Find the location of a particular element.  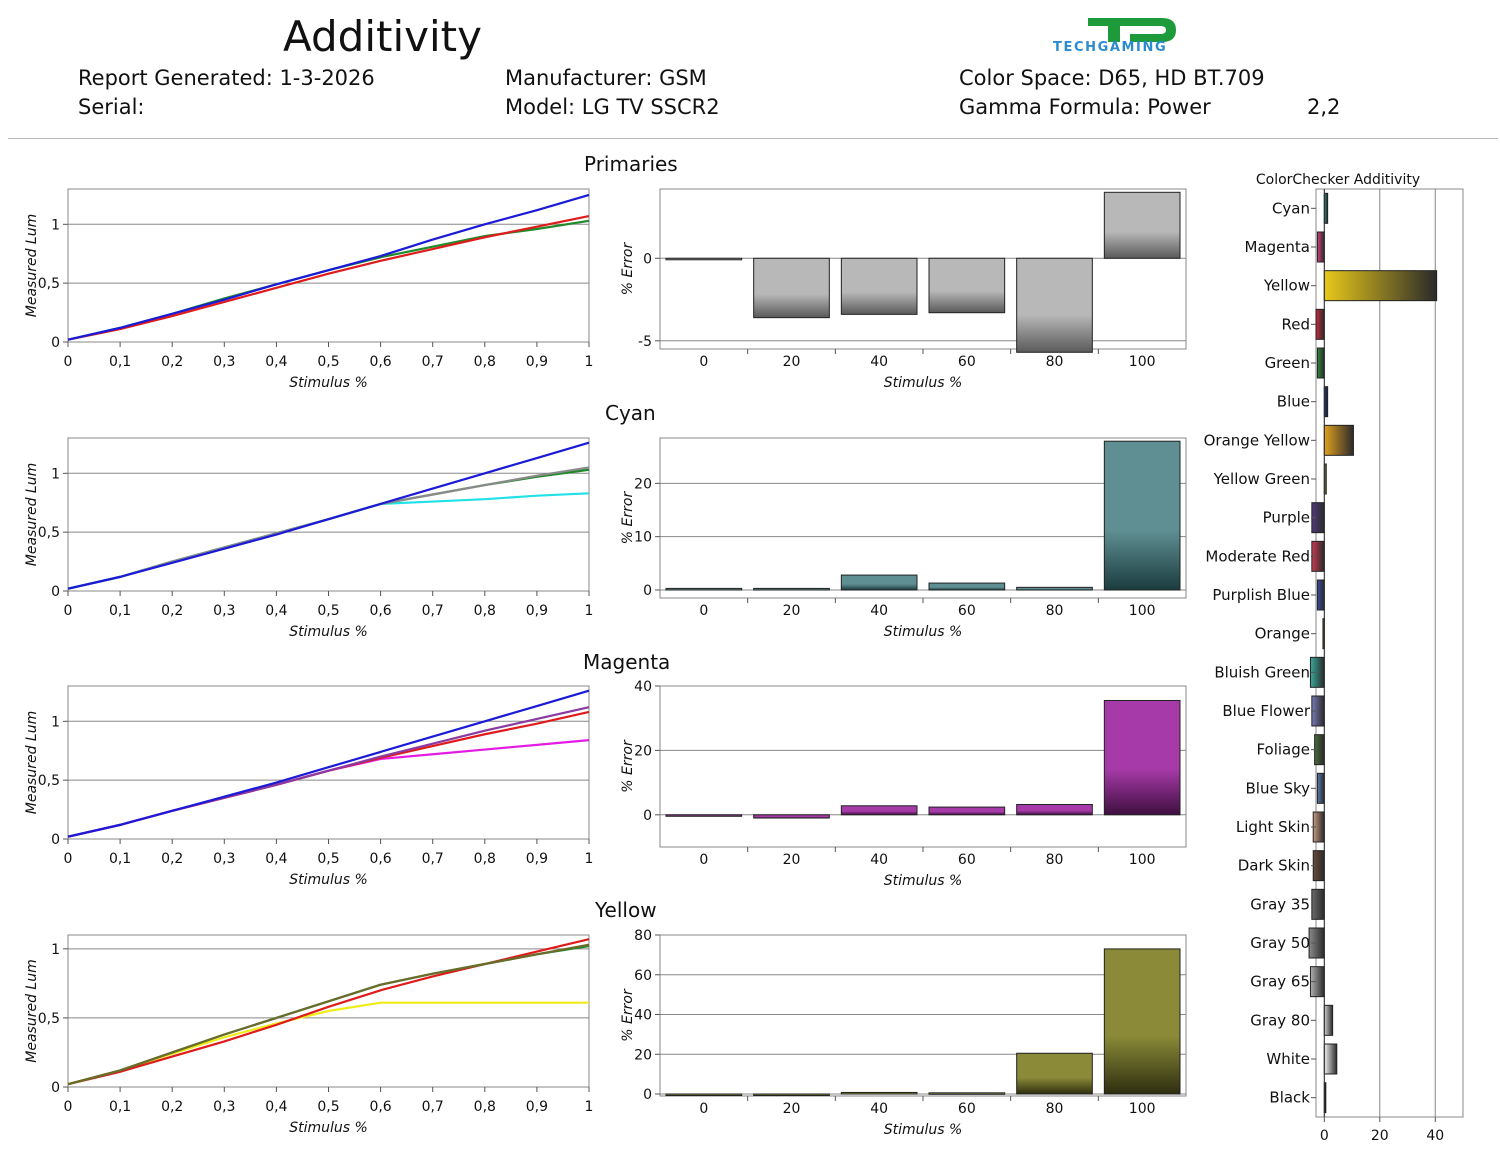

x-tick-label-0-5: 0,5 is located at coordinates (328, 362).